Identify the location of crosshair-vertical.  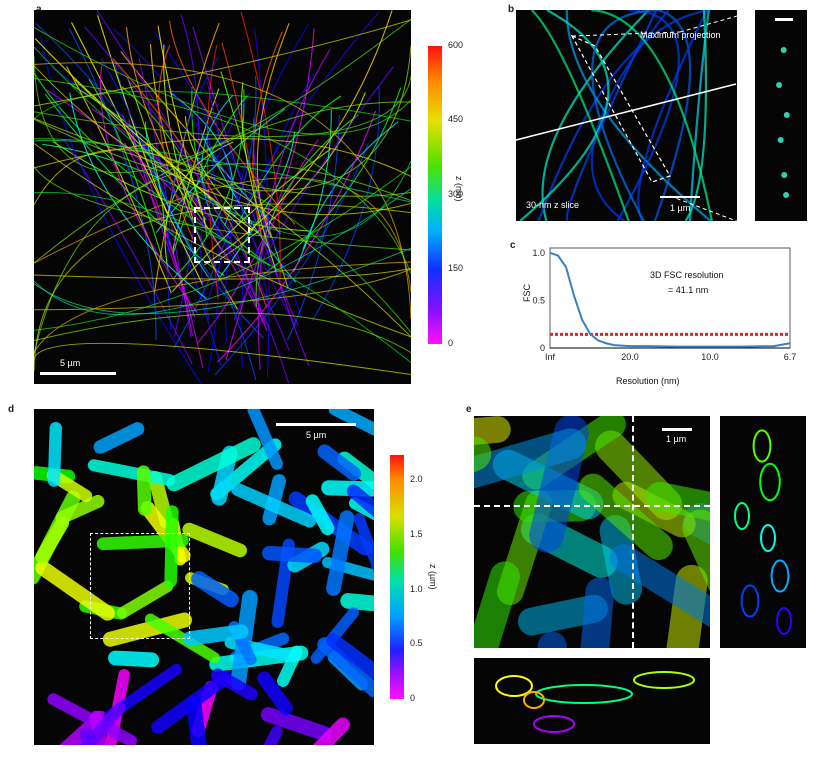
(633, 532).